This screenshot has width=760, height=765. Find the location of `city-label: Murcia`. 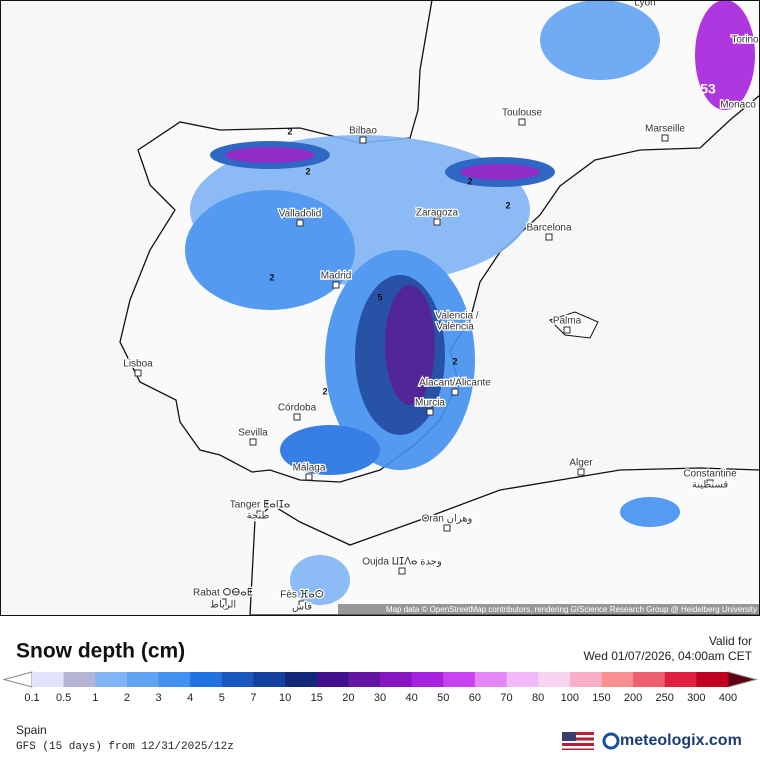

city-label: Murcia is located at coordinates (430, 403).